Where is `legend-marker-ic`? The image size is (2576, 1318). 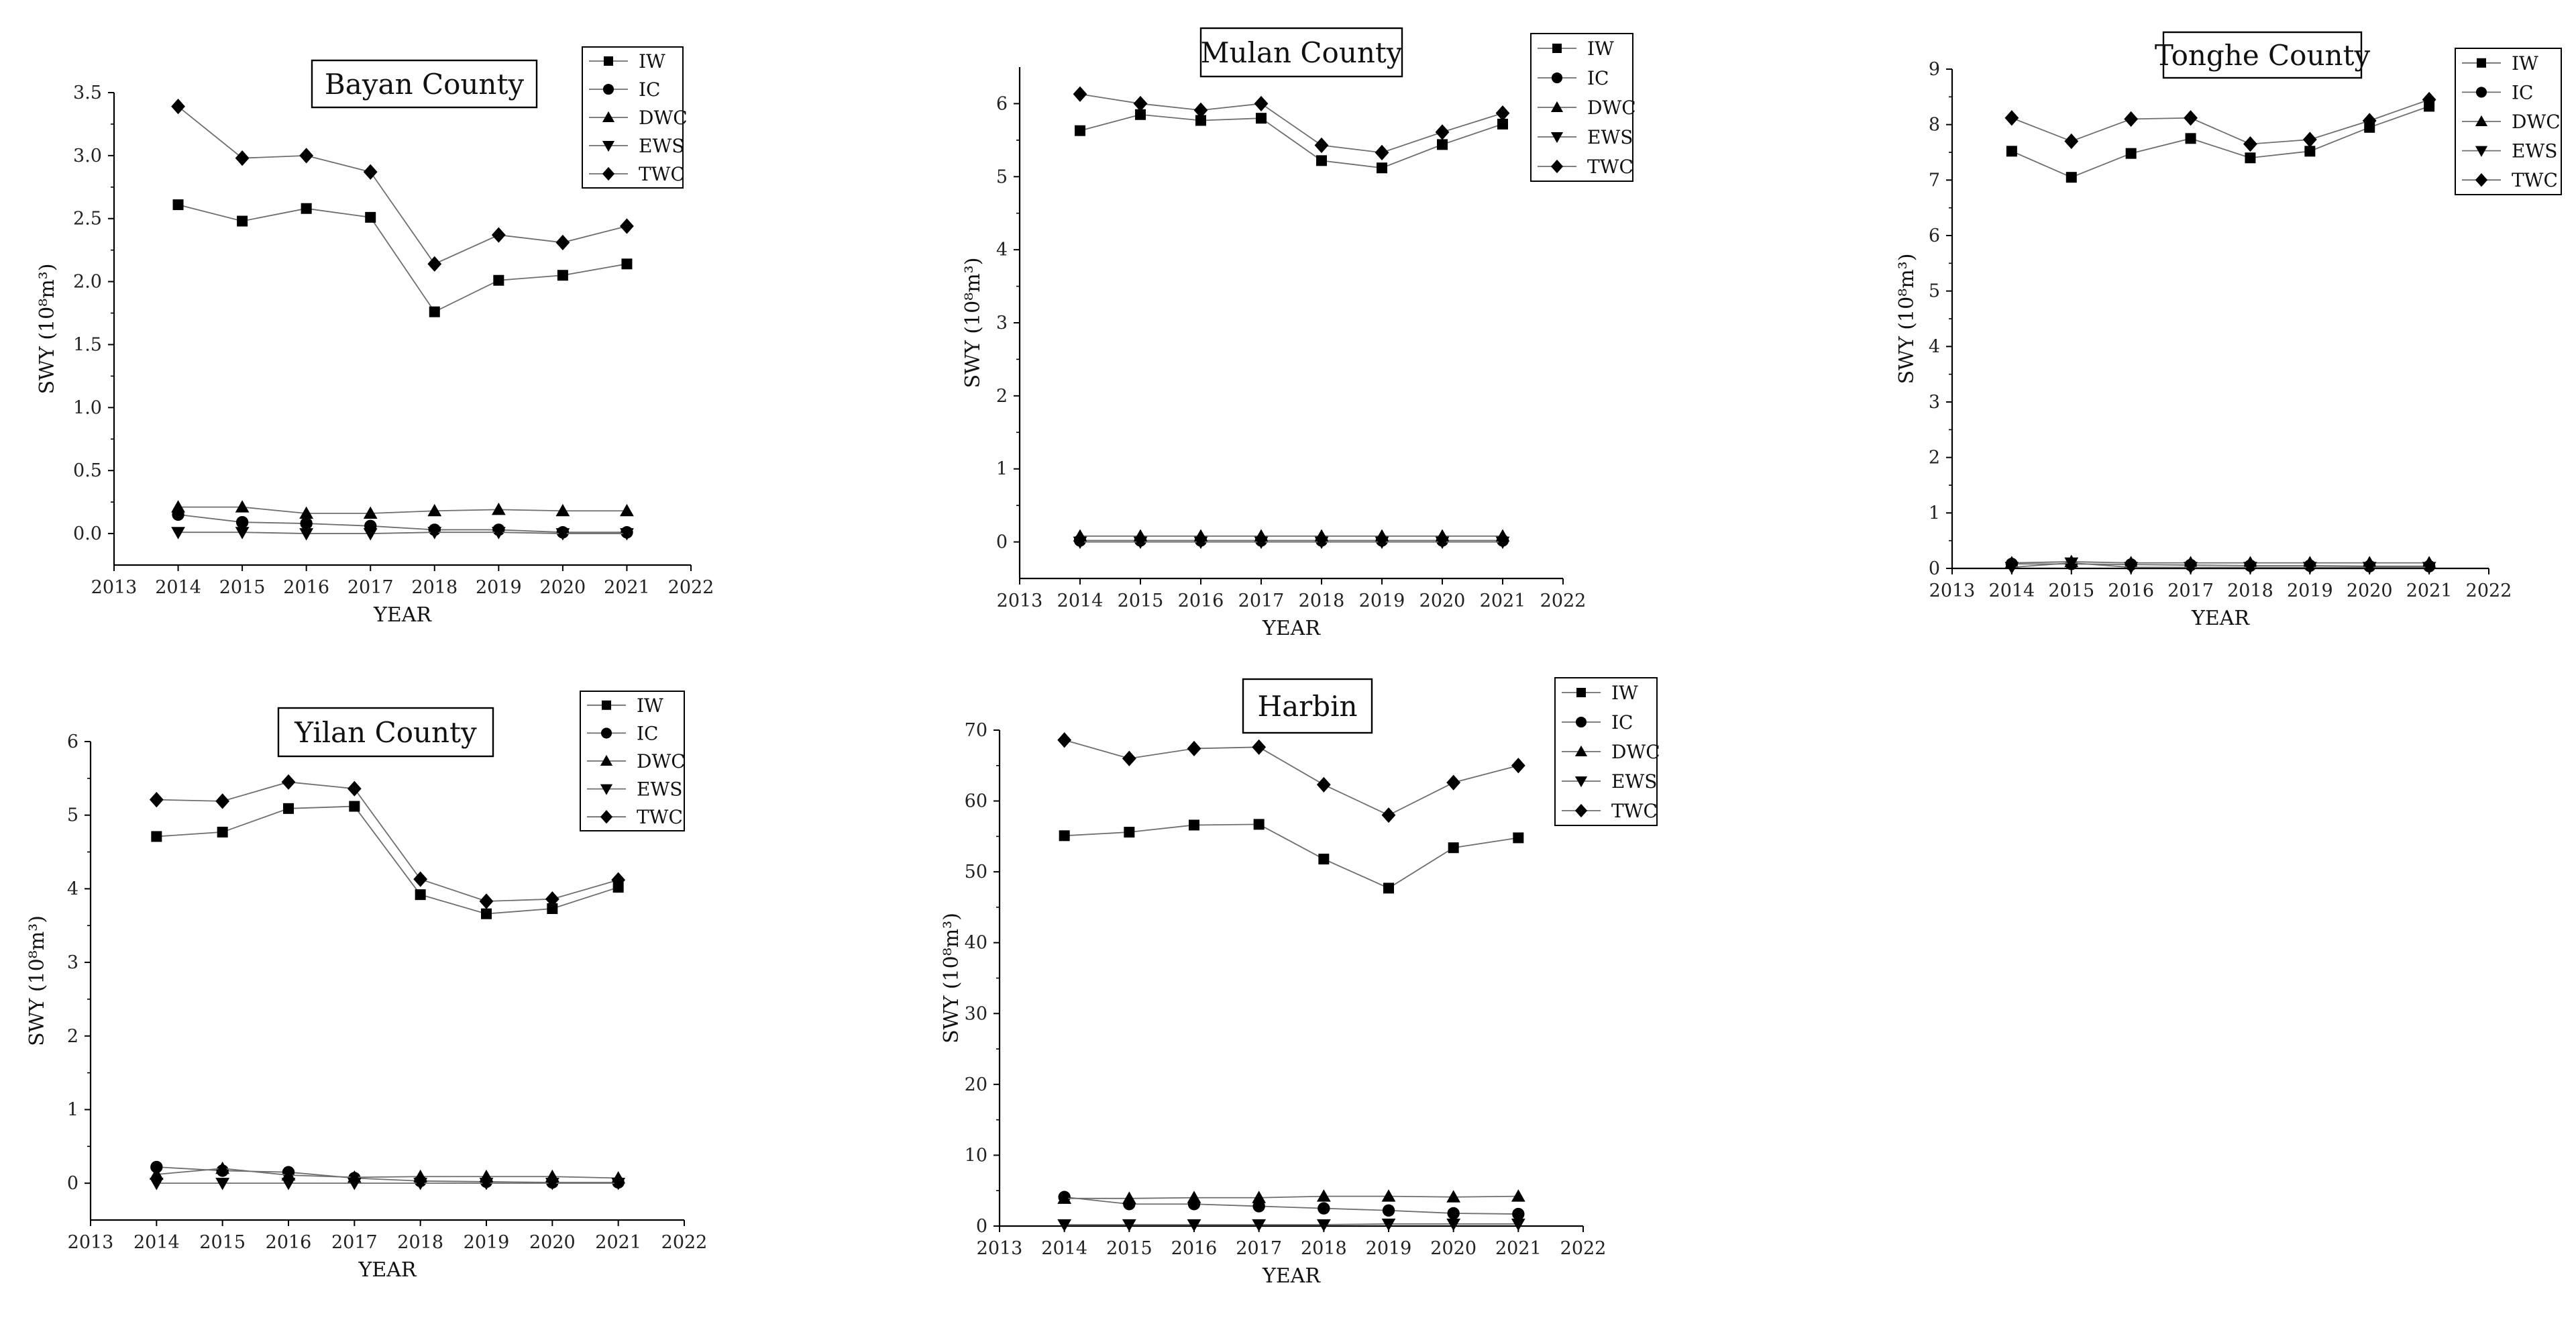 legend-marker-ic is located at coordinates (1557, 78).